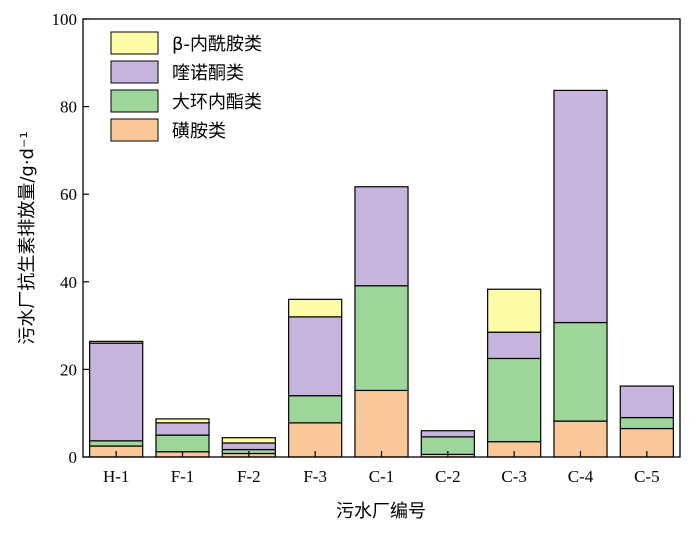  I want to click on y-axis: 0 20 40 60 80 100, so click(70, 238).